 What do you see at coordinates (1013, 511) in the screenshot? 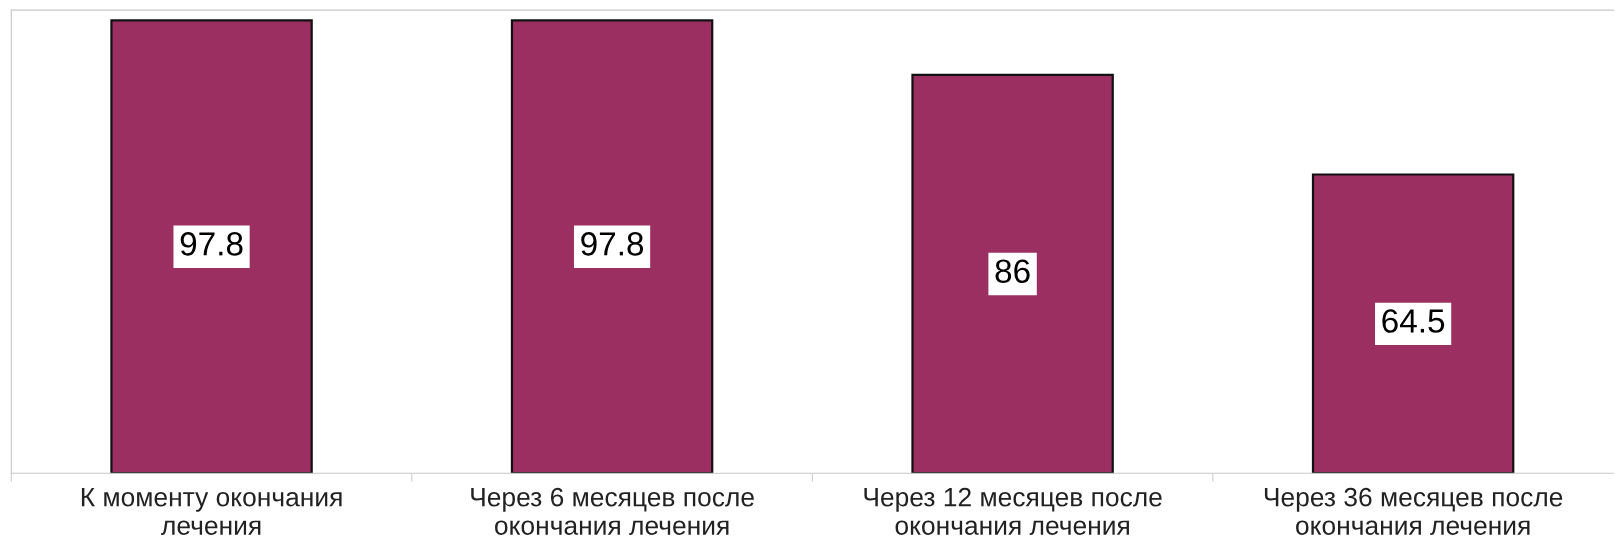
I see `x-tick-label: Через 12 месяцев после окончания лечения` at bounding box center [1013, 511].